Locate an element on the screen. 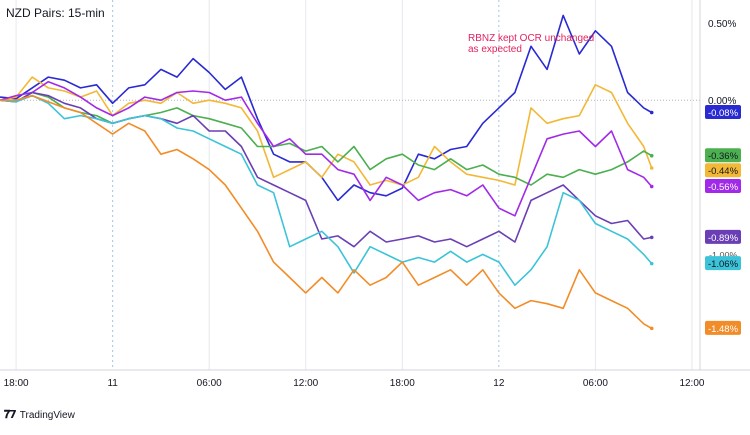 The image size is (750, 435). y-tick-label: 0.00% is located at coordinates (722, 101).